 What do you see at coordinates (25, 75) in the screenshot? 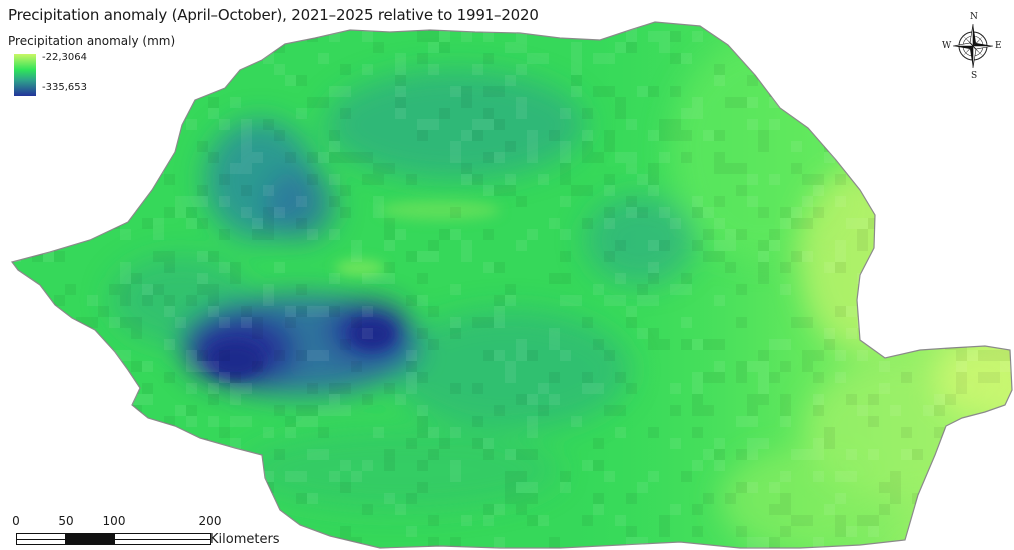
I see `legend-color-ramp` at bounding box center [25, 75].